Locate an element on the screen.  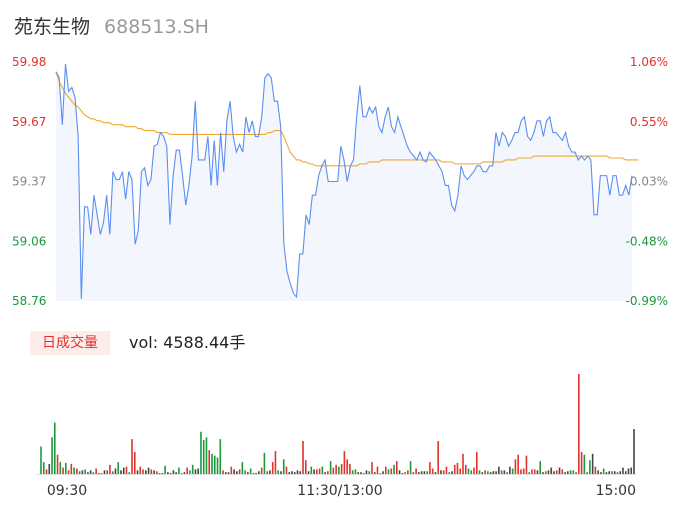
percent-tick-label: 0.03% is located at coordinates (649, 182).